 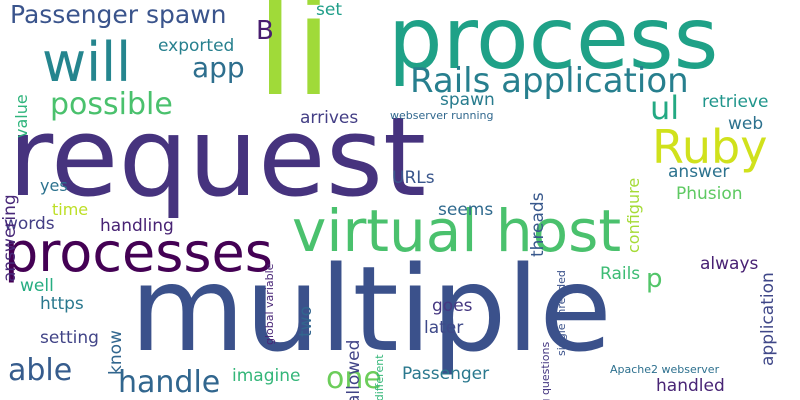 I want to click on word-two: two, so click(x=306, y=321).